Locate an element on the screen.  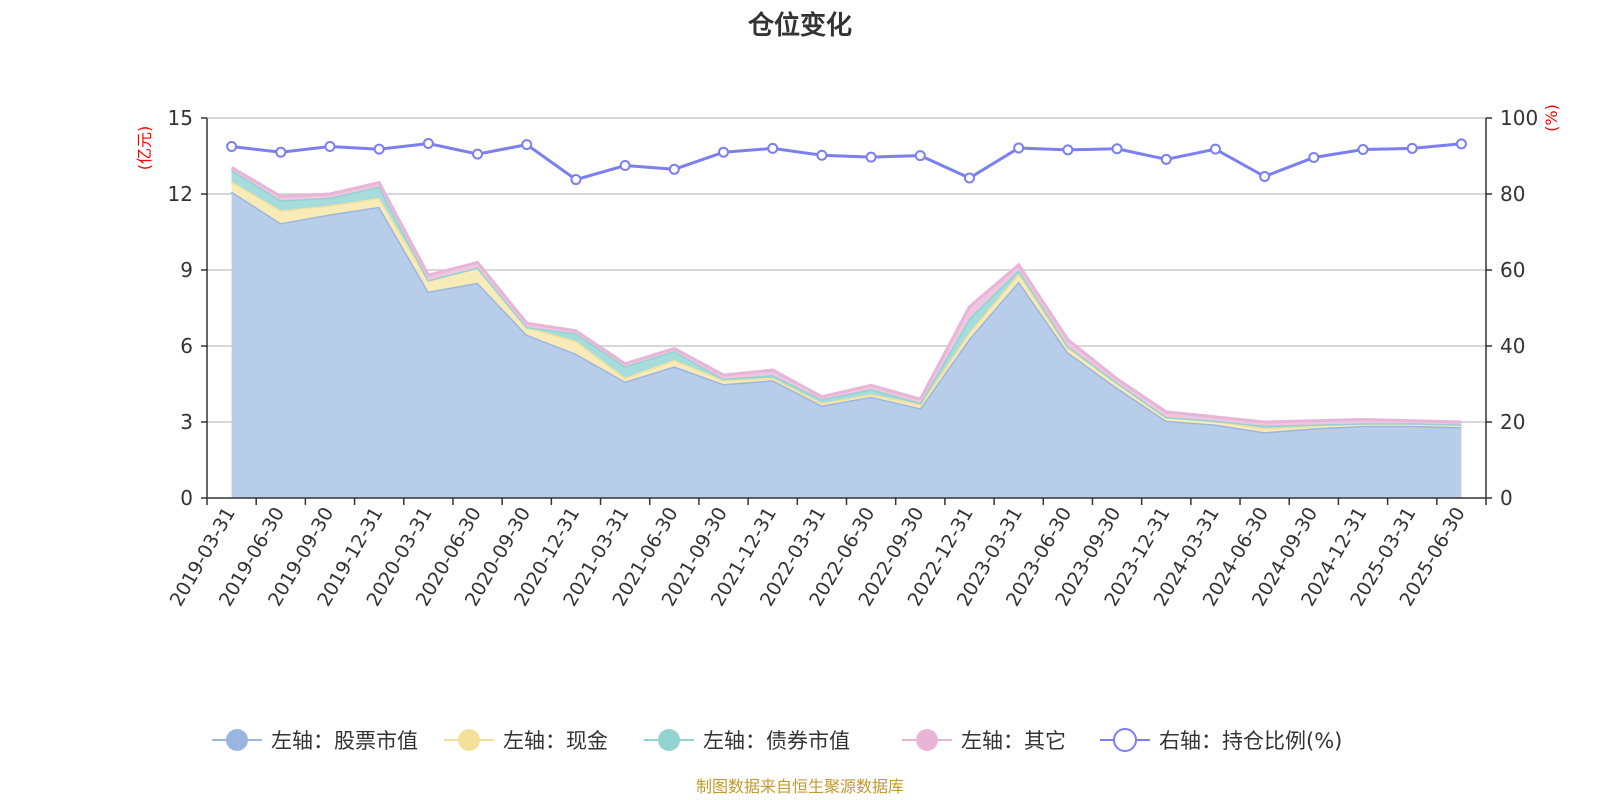
legend-label-2: 左轴：债券市值 is located at coordinates (776, 741).